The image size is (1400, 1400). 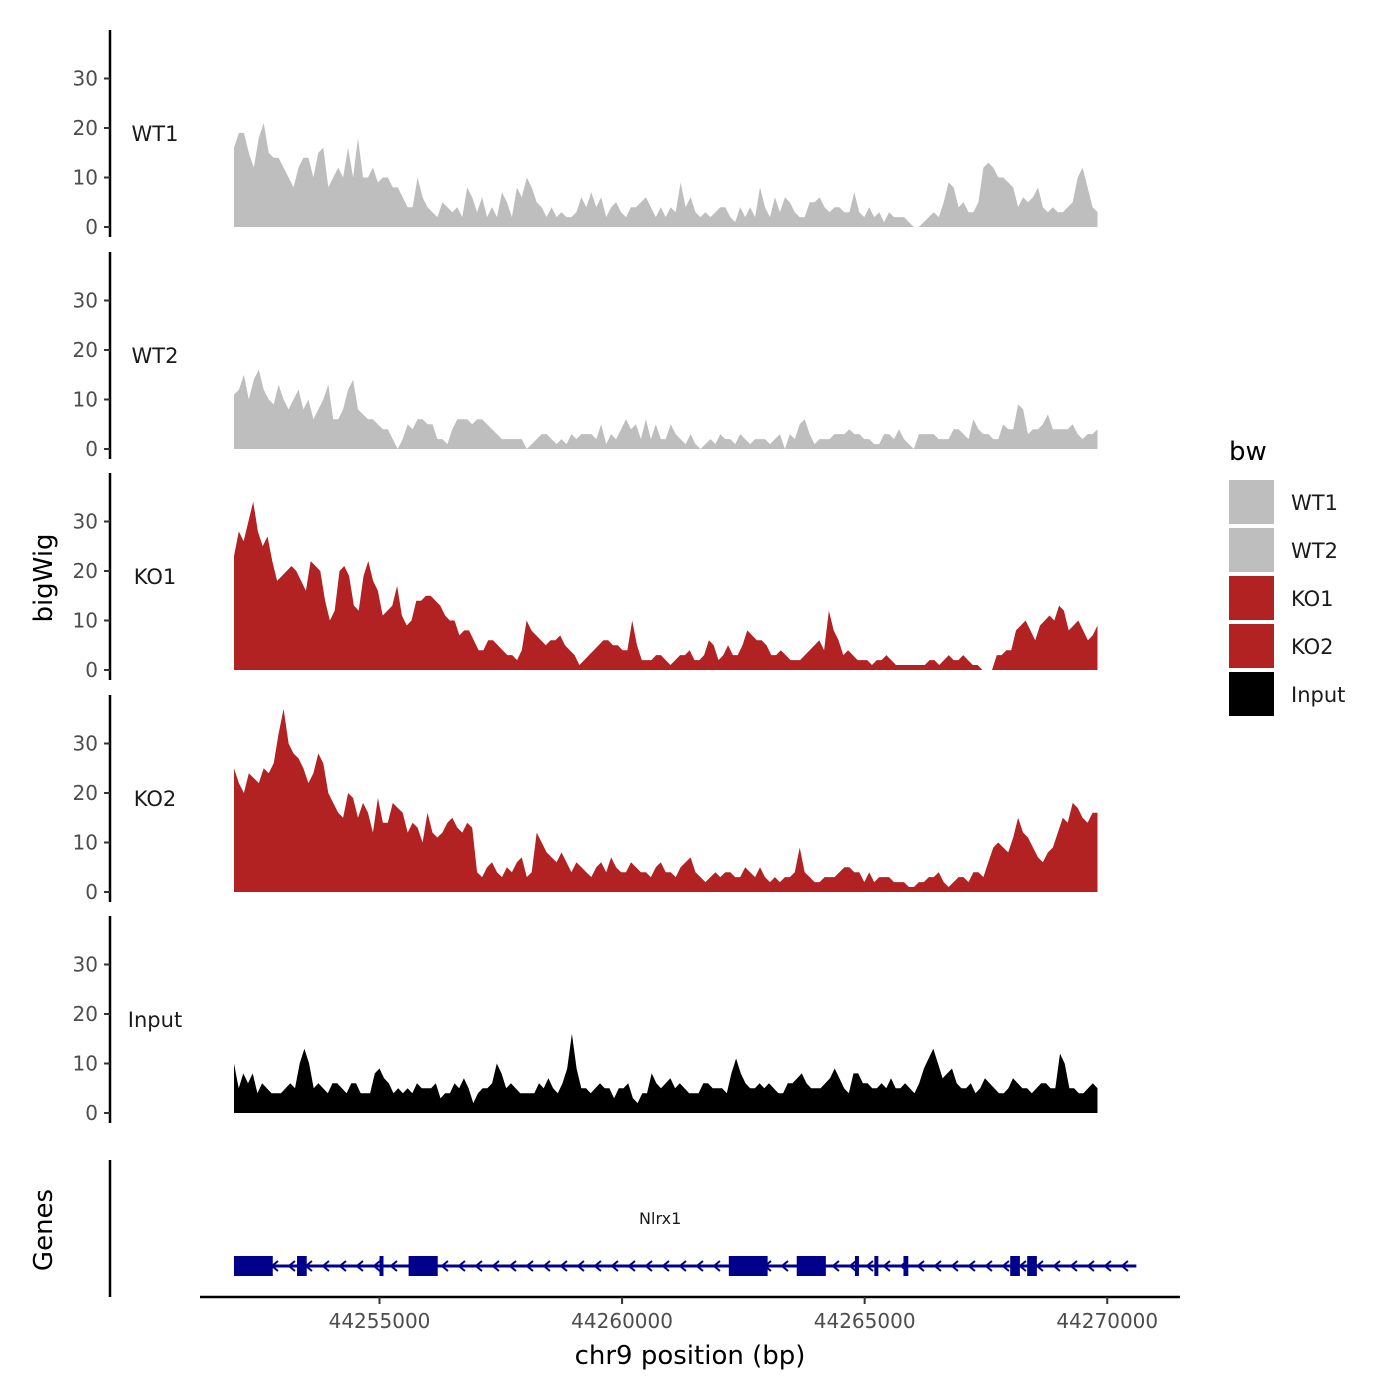 I want to click on coverage-area-wt1, so click(x=666, y=175).